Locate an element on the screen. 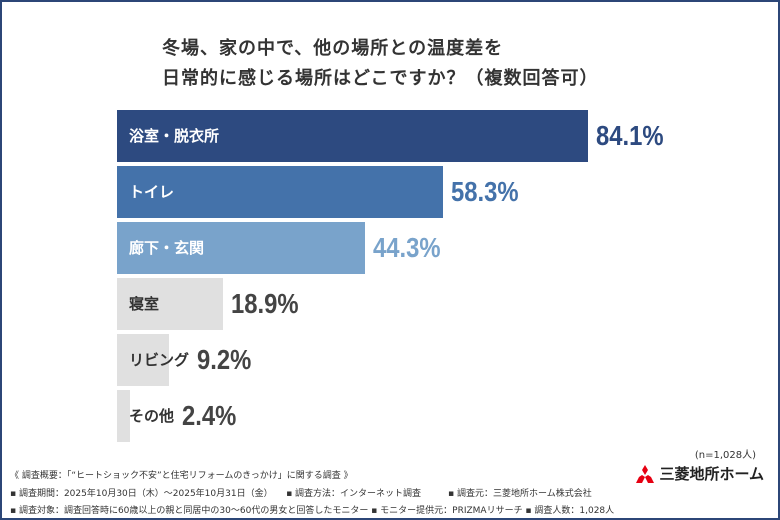 The height and width of the screenshot is (520, 780). mitsubishi-three-diamonds-icon is located at coordinates (645, 473).